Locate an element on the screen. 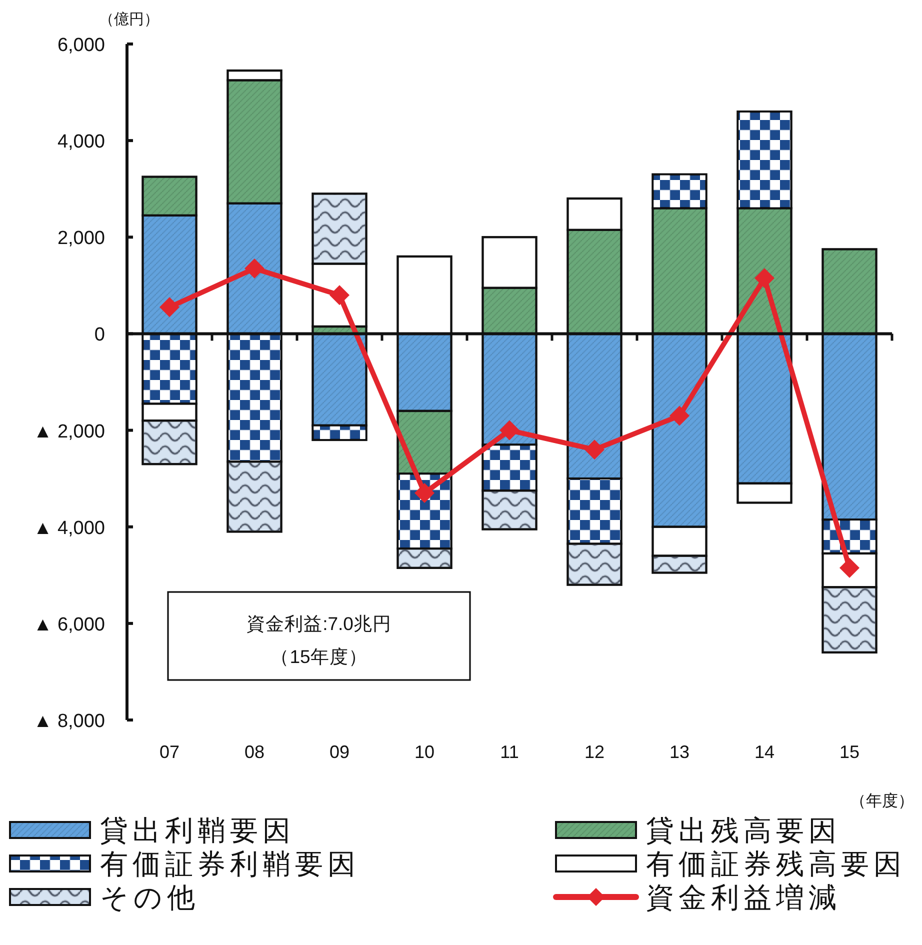 This screenshot has width=922, height=945. x-tick-label: 09 is located at coordinates (339, 752).